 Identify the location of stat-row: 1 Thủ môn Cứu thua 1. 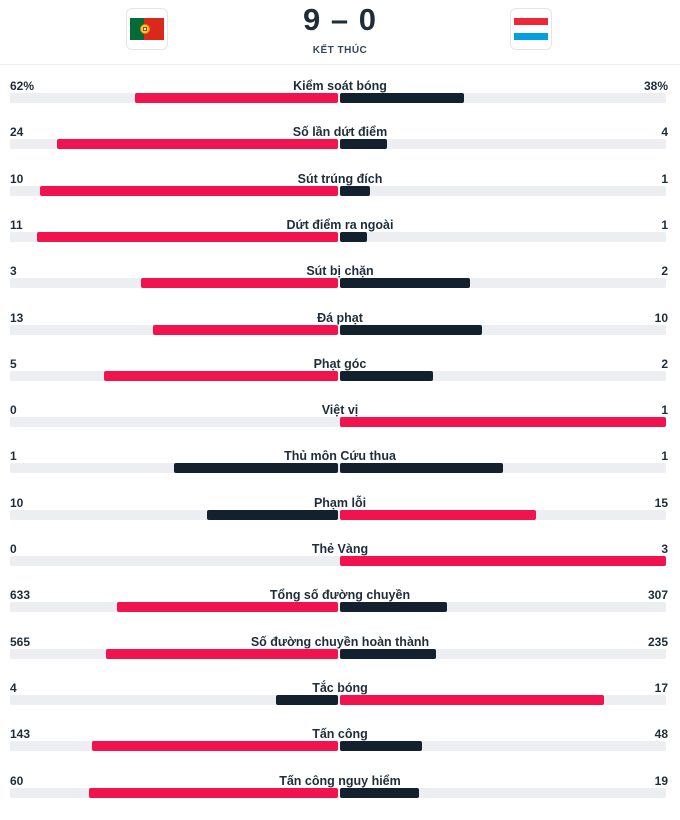
(340, 472).